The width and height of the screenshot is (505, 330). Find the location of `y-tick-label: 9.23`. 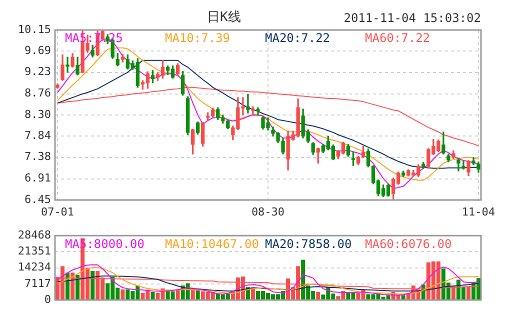

y-tick-label: 9.23 is located at coordinates (37, 71).